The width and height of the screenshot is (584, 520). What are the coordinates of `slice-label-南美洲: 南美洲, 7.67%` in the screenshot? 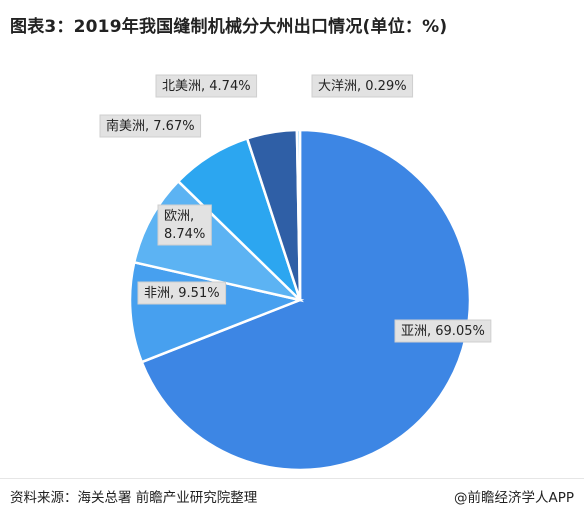 It's located at (150, 126).